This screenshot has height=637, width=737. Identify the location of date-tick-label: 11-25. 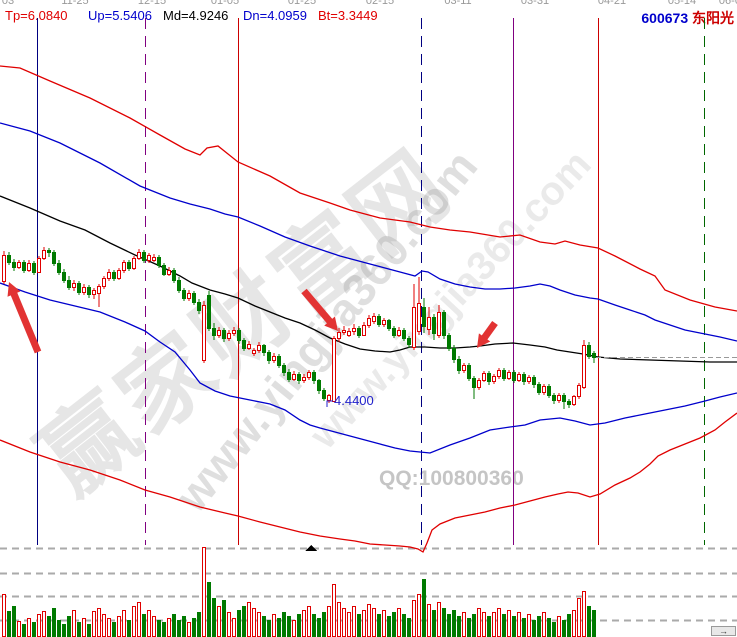
(75, 3).